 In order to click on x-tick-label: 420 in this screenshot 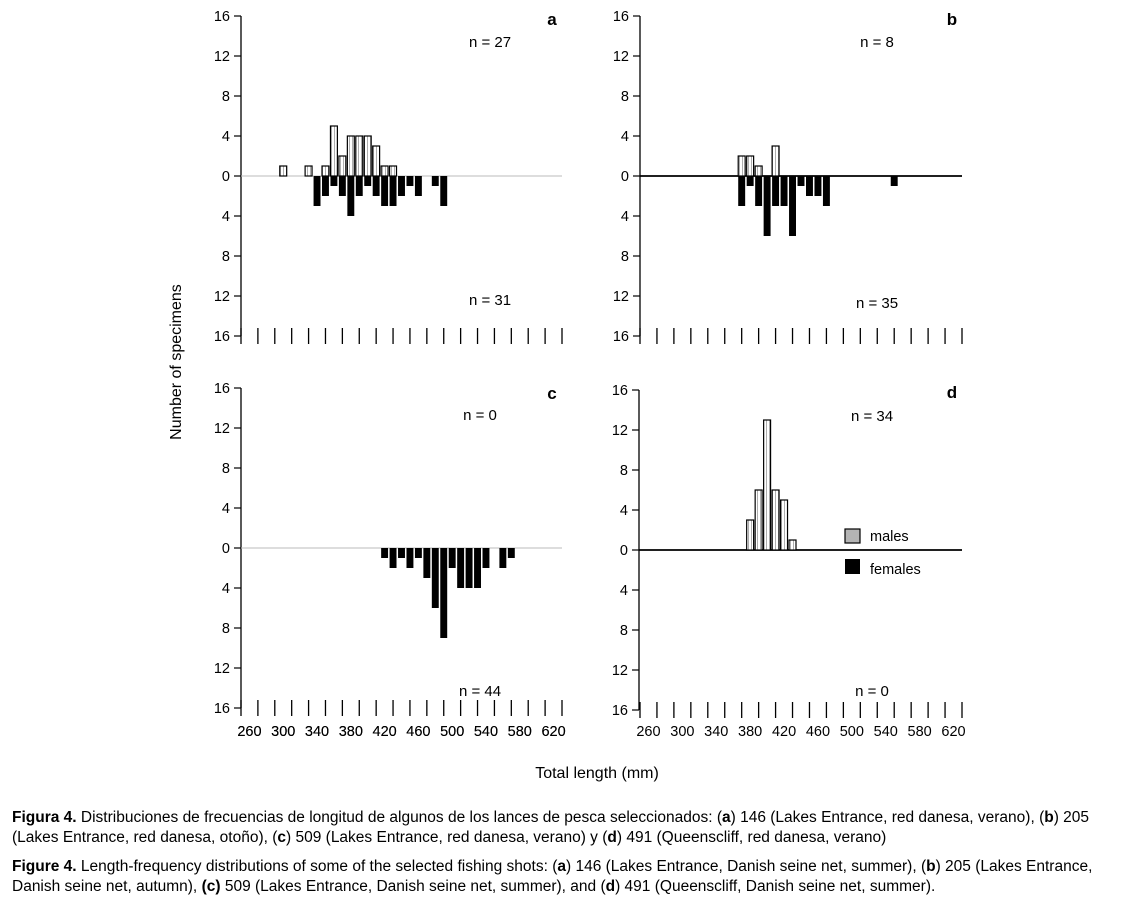, I will do `click(385, 732)`.